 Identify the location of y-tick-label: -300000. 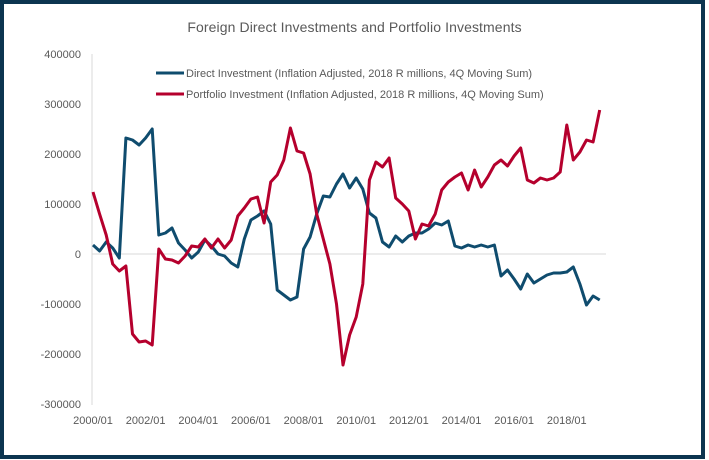
(61, 405).